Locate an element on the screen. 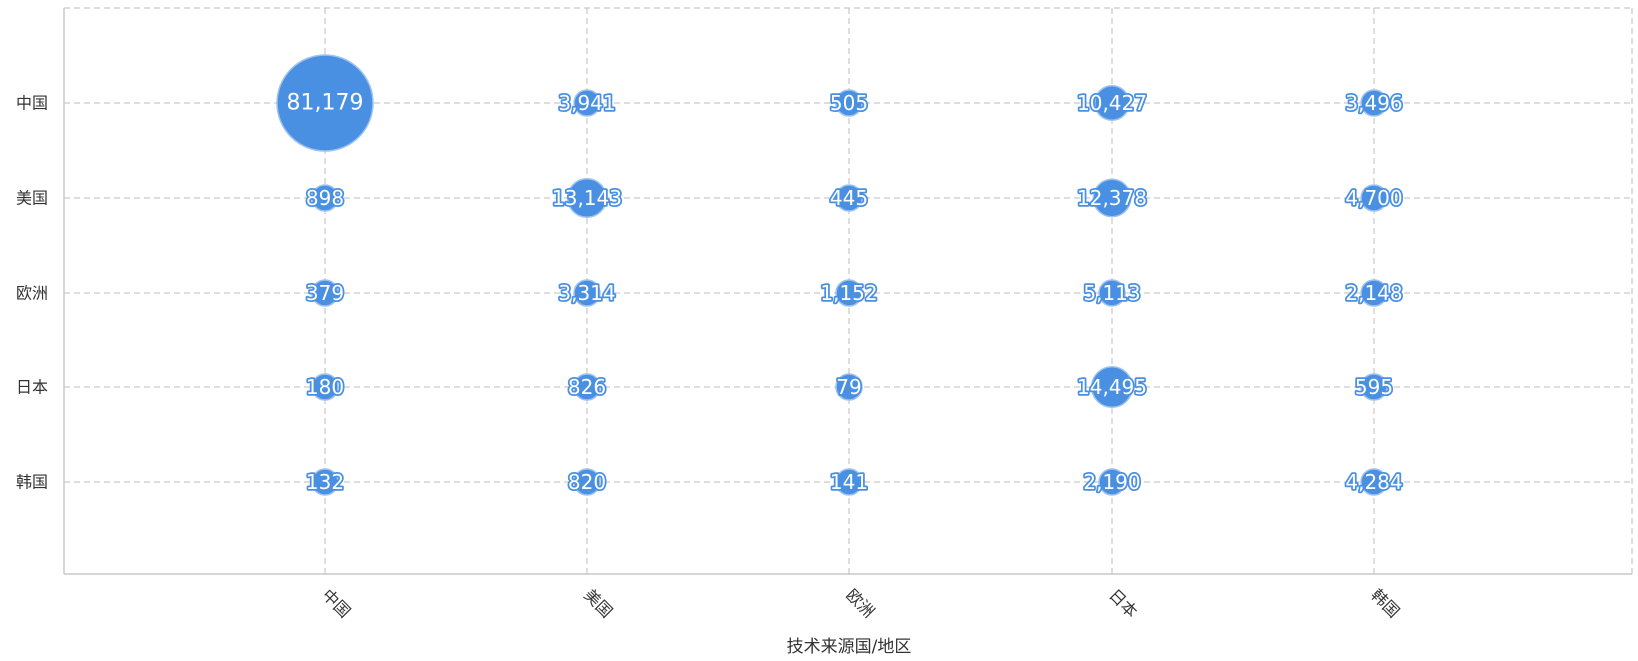 The height and width of the screenshot is (661, 1638). bubble-value-label: 820 is located at coordinates (587, 482).